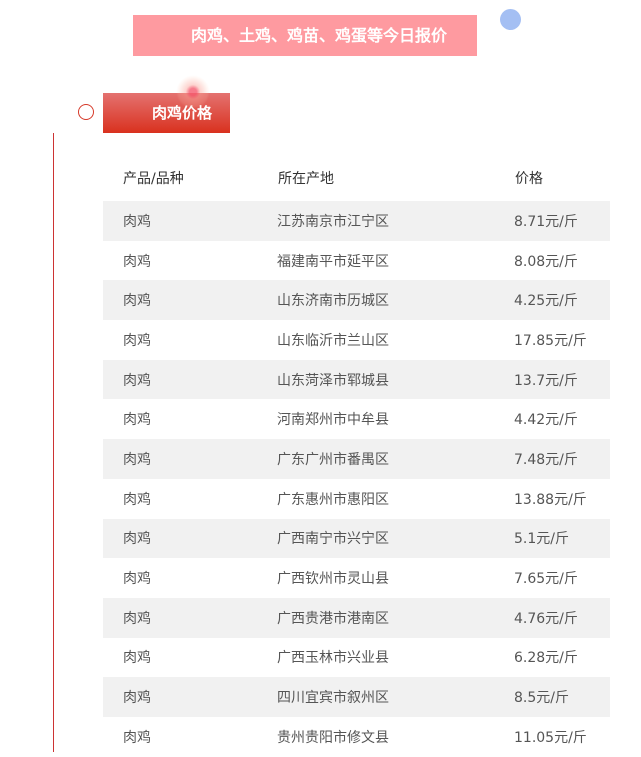 This screenshot has width=641, height=757. Describe the element at coordinates (333, 658) in the screenshot. I see `cell-origin: 广西玉林市兴业县` at that location.